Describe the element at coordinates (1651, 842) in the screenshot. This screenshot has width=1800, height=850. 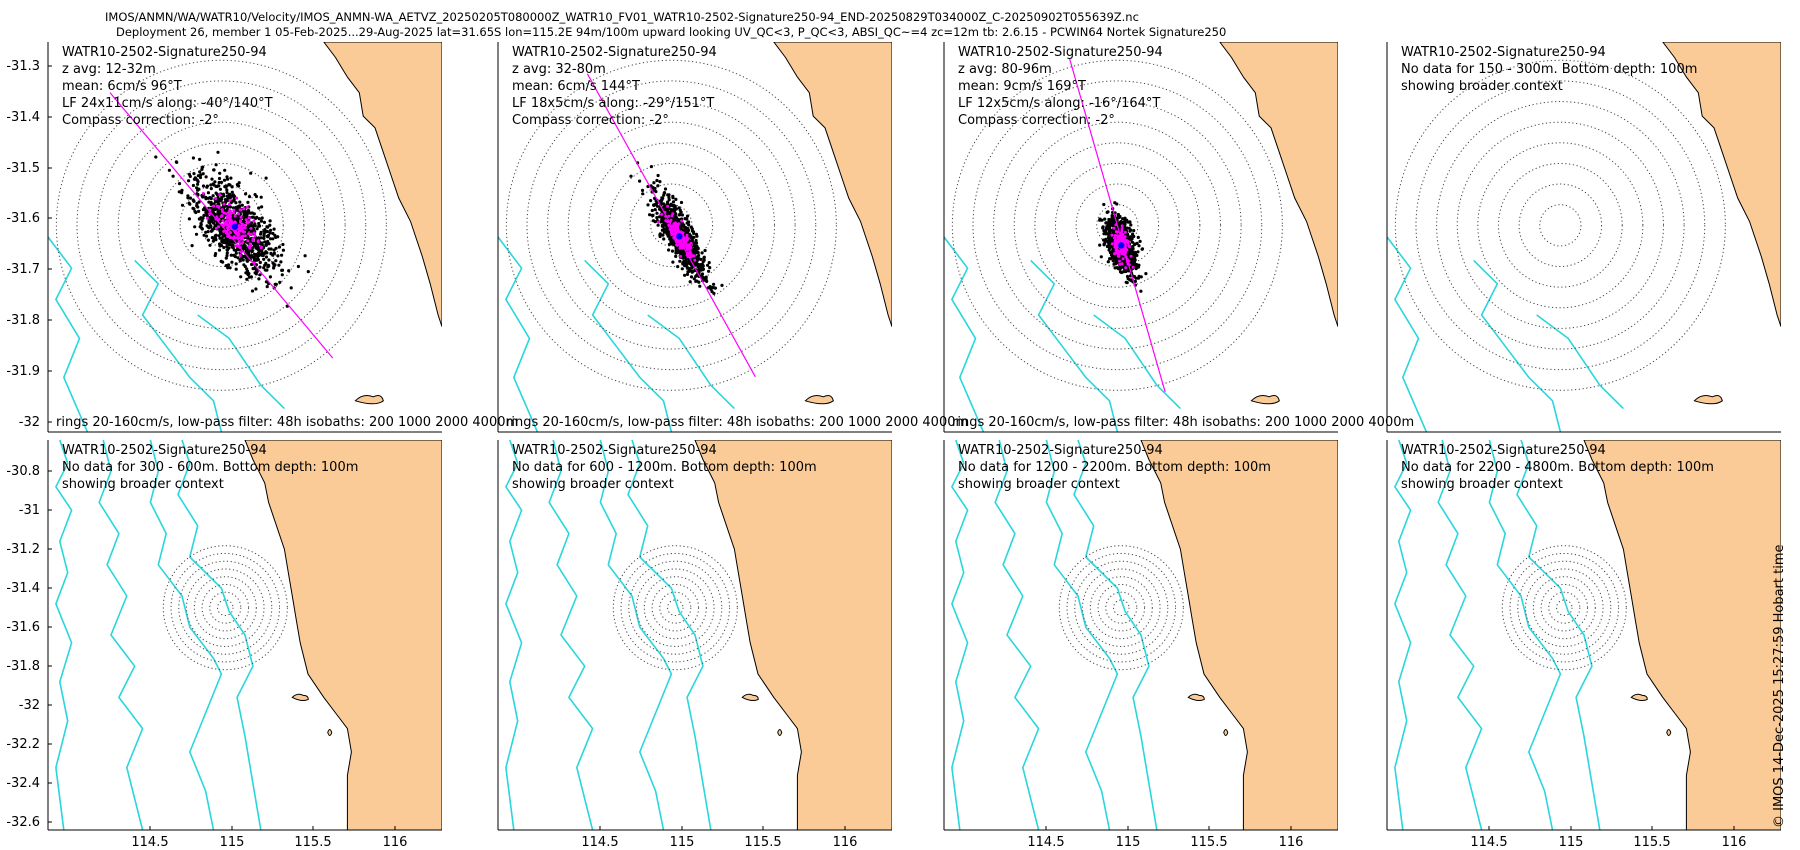
I see `x-tick-label: 115.5` at that location.